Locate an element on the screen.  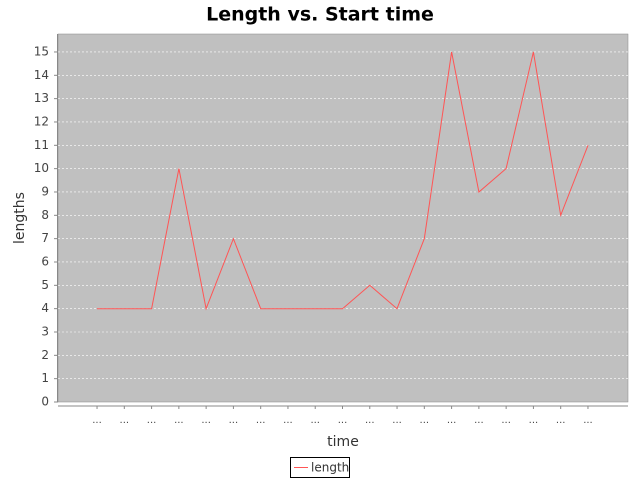
legend-box is located at coordinates (320, 467).